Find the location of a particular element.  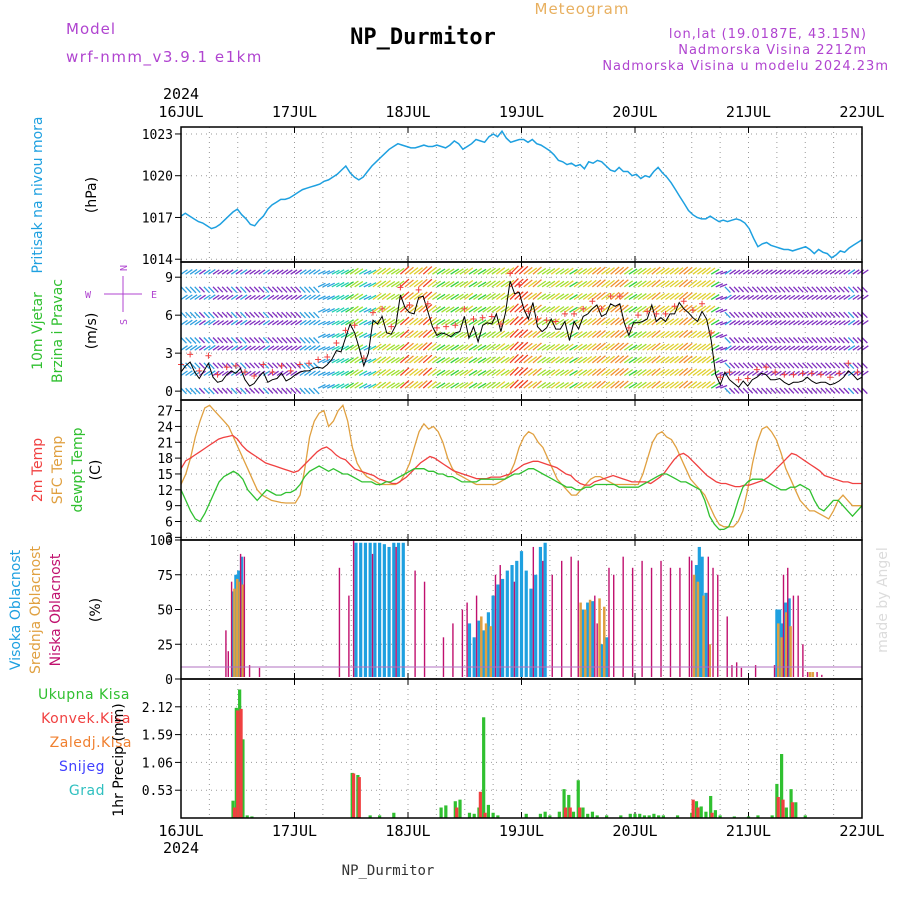

high-cloud-axis-label: Visoka Oblacnost is located at coordinates (16, 609).